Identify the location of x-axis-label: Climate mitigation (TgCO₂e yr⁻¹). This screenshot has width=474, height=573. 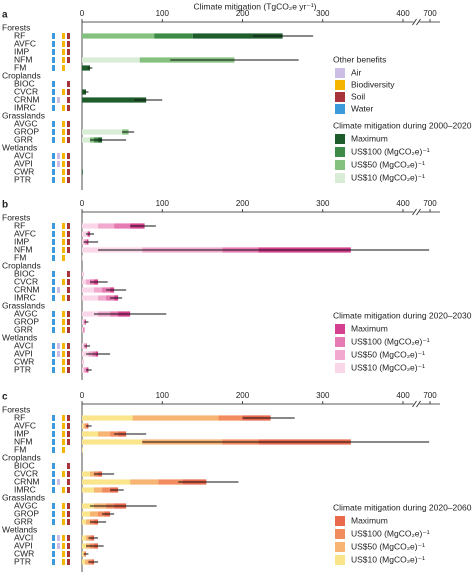
(254, 6).